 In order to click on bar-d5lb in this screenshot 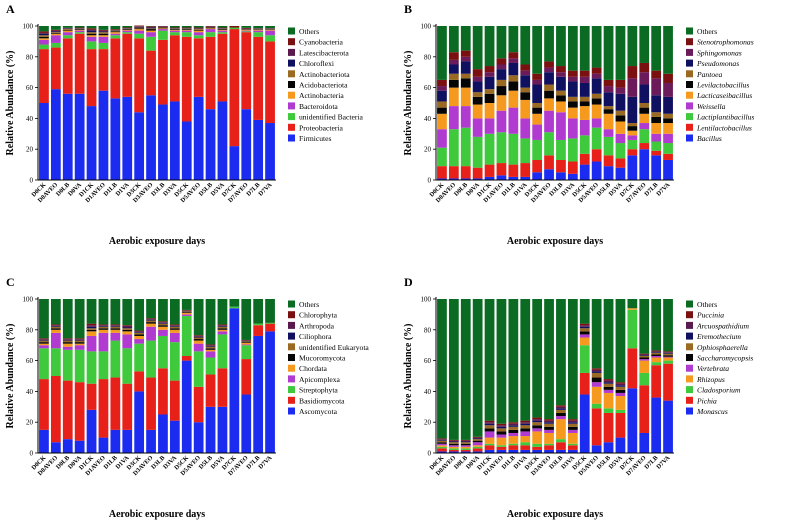, I will do `click(609, 376)`.